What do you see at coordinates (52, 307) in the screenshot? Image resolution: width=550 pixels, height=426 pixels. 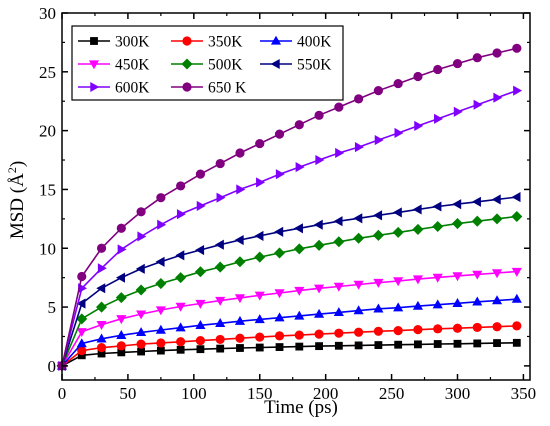 I see `y-tick-label: 5` at bounding box center [52, 307].